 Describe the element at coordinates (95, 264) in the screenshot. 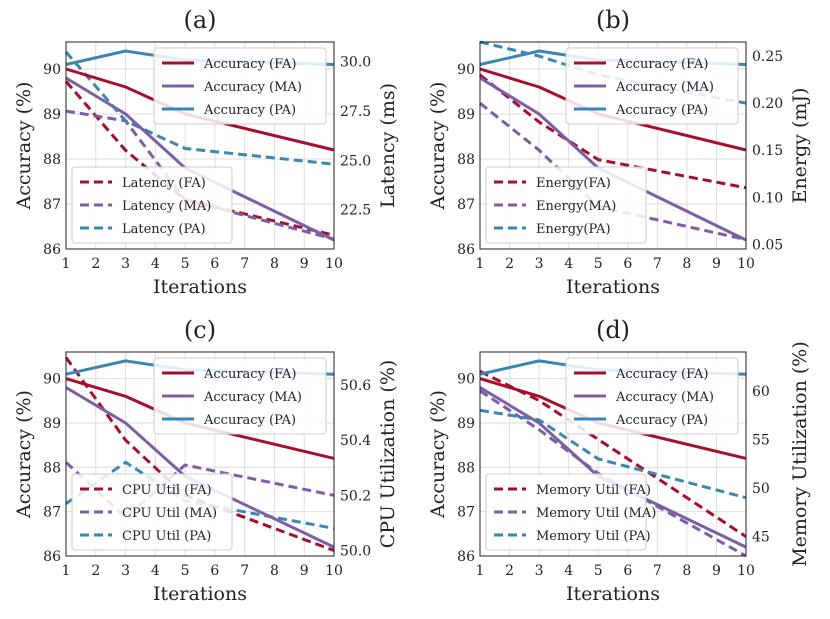

I see `x-tick-label: 2` at that location.